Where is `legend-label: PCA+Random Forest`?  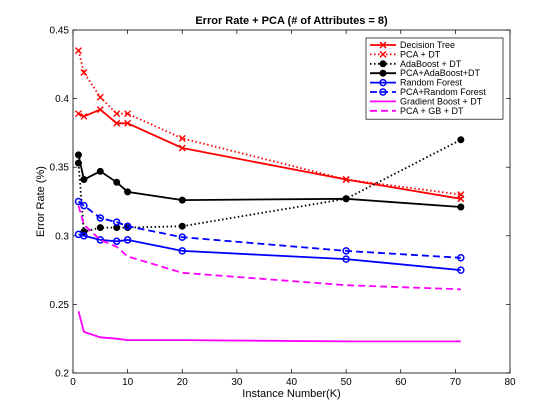
legend-label: PCA+Random Forest is located at coordinates (443, 92).